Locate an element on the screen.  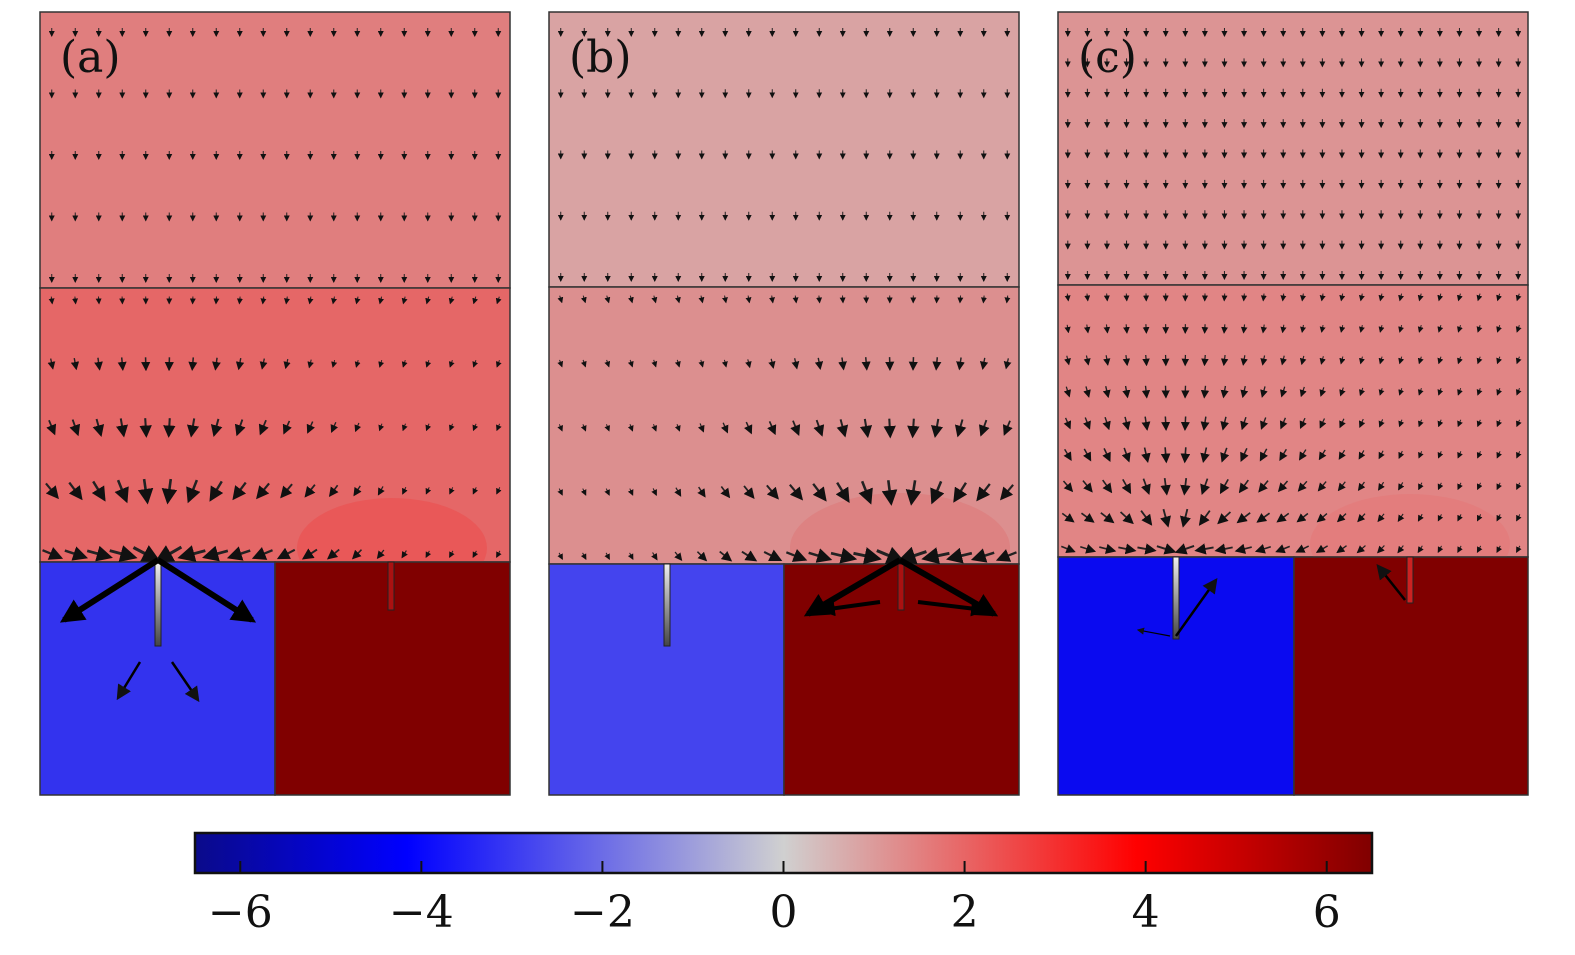
colorbar-ticks: −6 −4 −2 0 2 4 6 is located at coordinates (774, 899).